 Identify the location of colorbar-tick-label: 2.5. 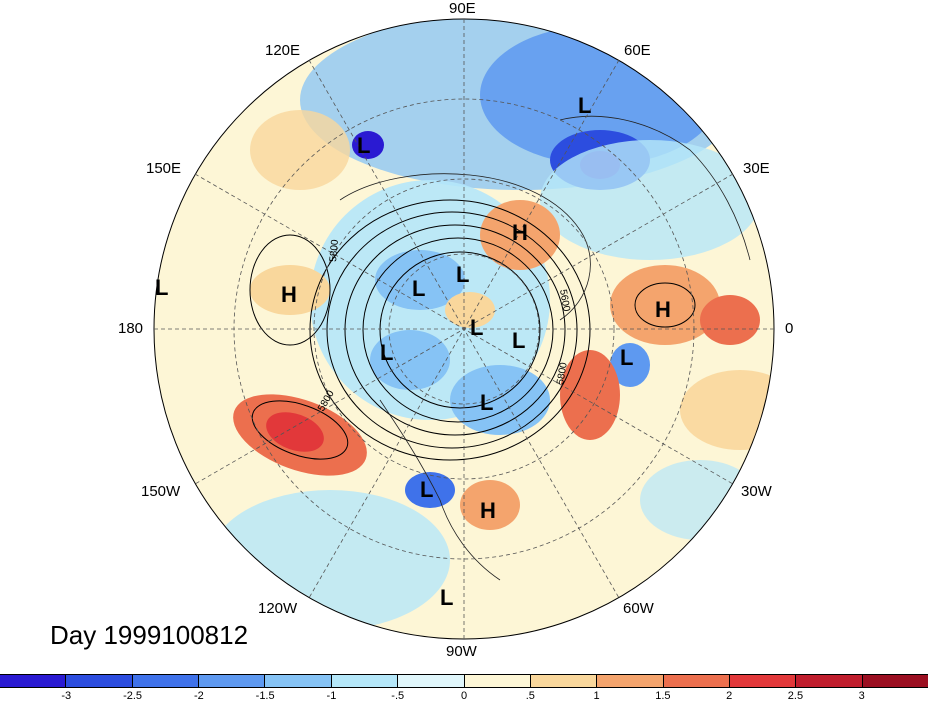
(795, 696).